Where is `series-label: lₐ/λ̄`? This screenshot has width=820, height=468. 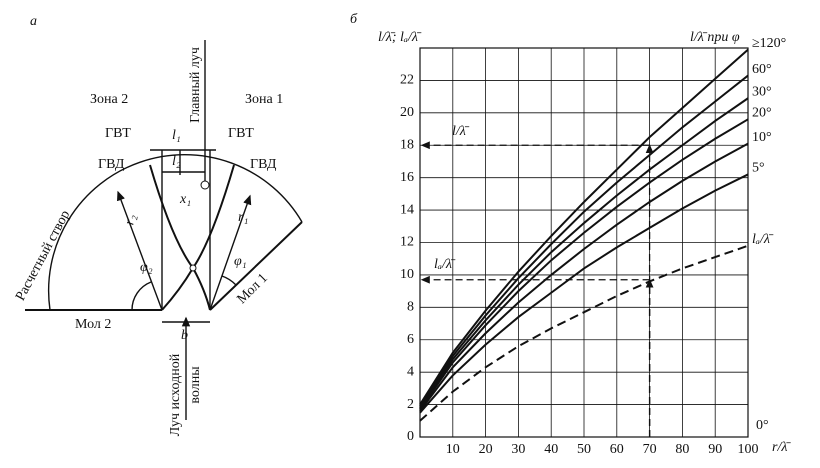 series-label: lₐ/λ̄ is located at coordinates (763, 239).